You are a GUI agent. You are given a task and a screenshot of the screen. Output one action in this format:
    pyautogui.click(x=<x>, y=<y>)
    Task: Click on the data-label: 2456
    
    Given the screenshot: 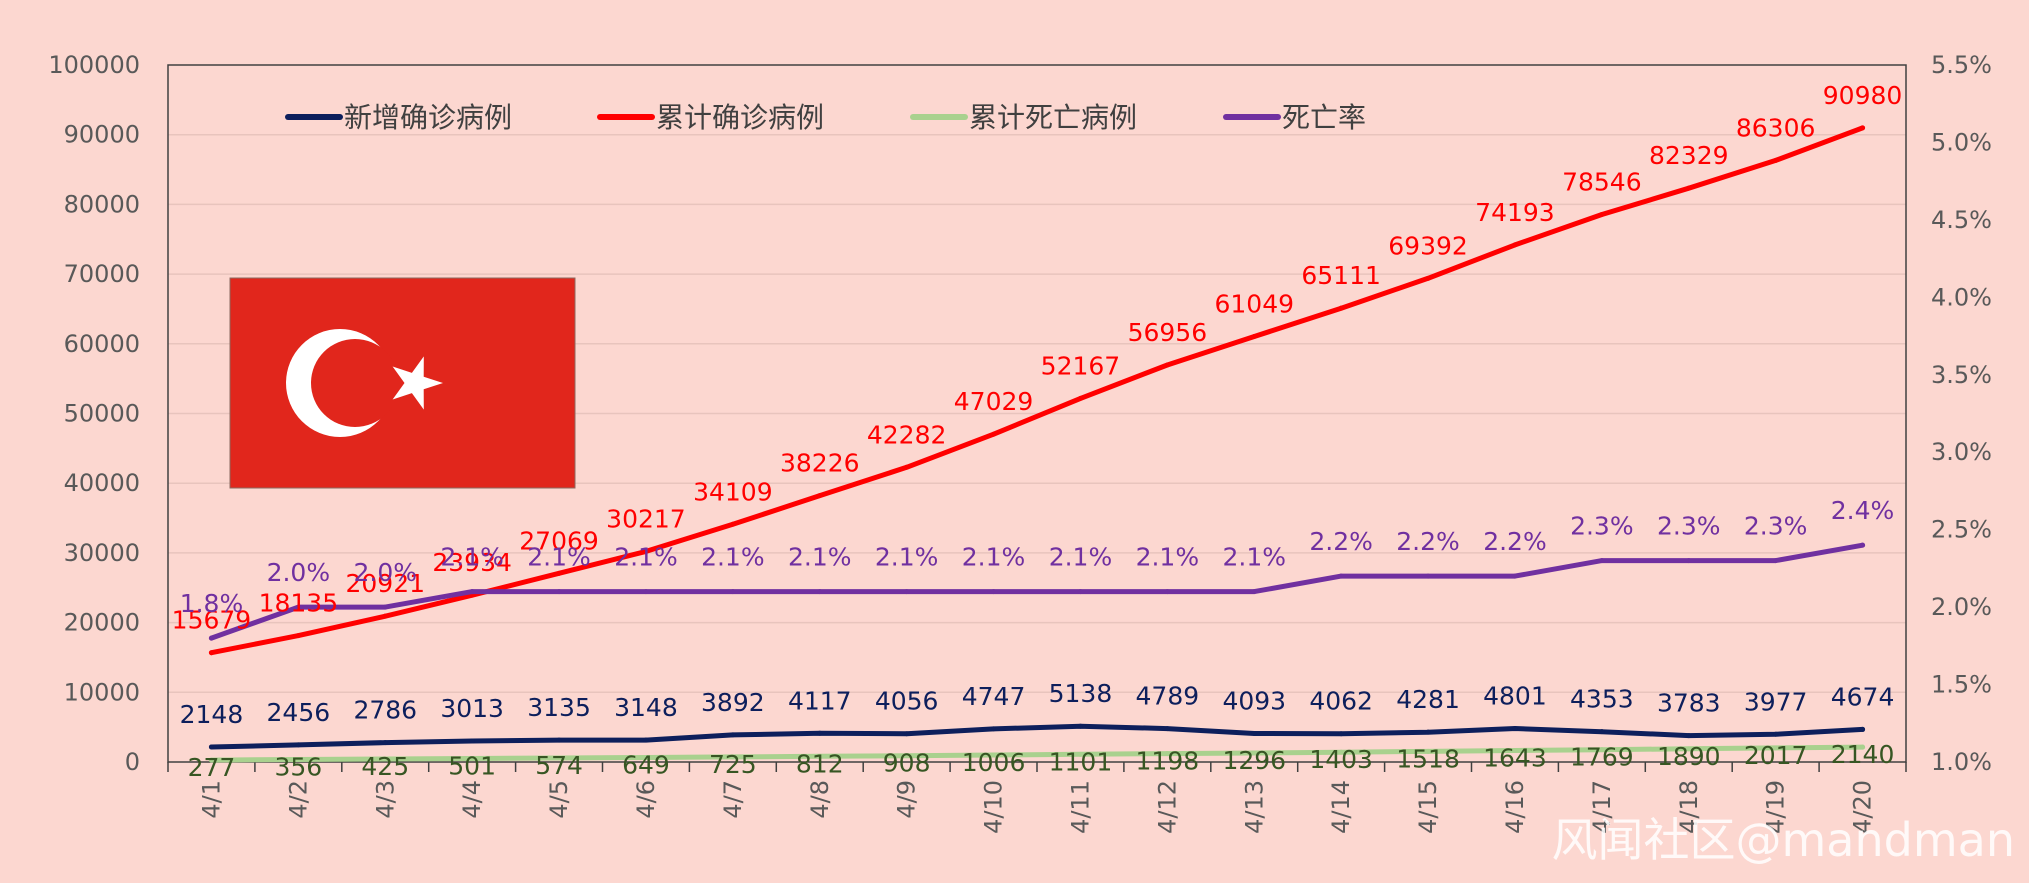 What is the action you would take?
    pyautogui.click(x=299, y=712)
    